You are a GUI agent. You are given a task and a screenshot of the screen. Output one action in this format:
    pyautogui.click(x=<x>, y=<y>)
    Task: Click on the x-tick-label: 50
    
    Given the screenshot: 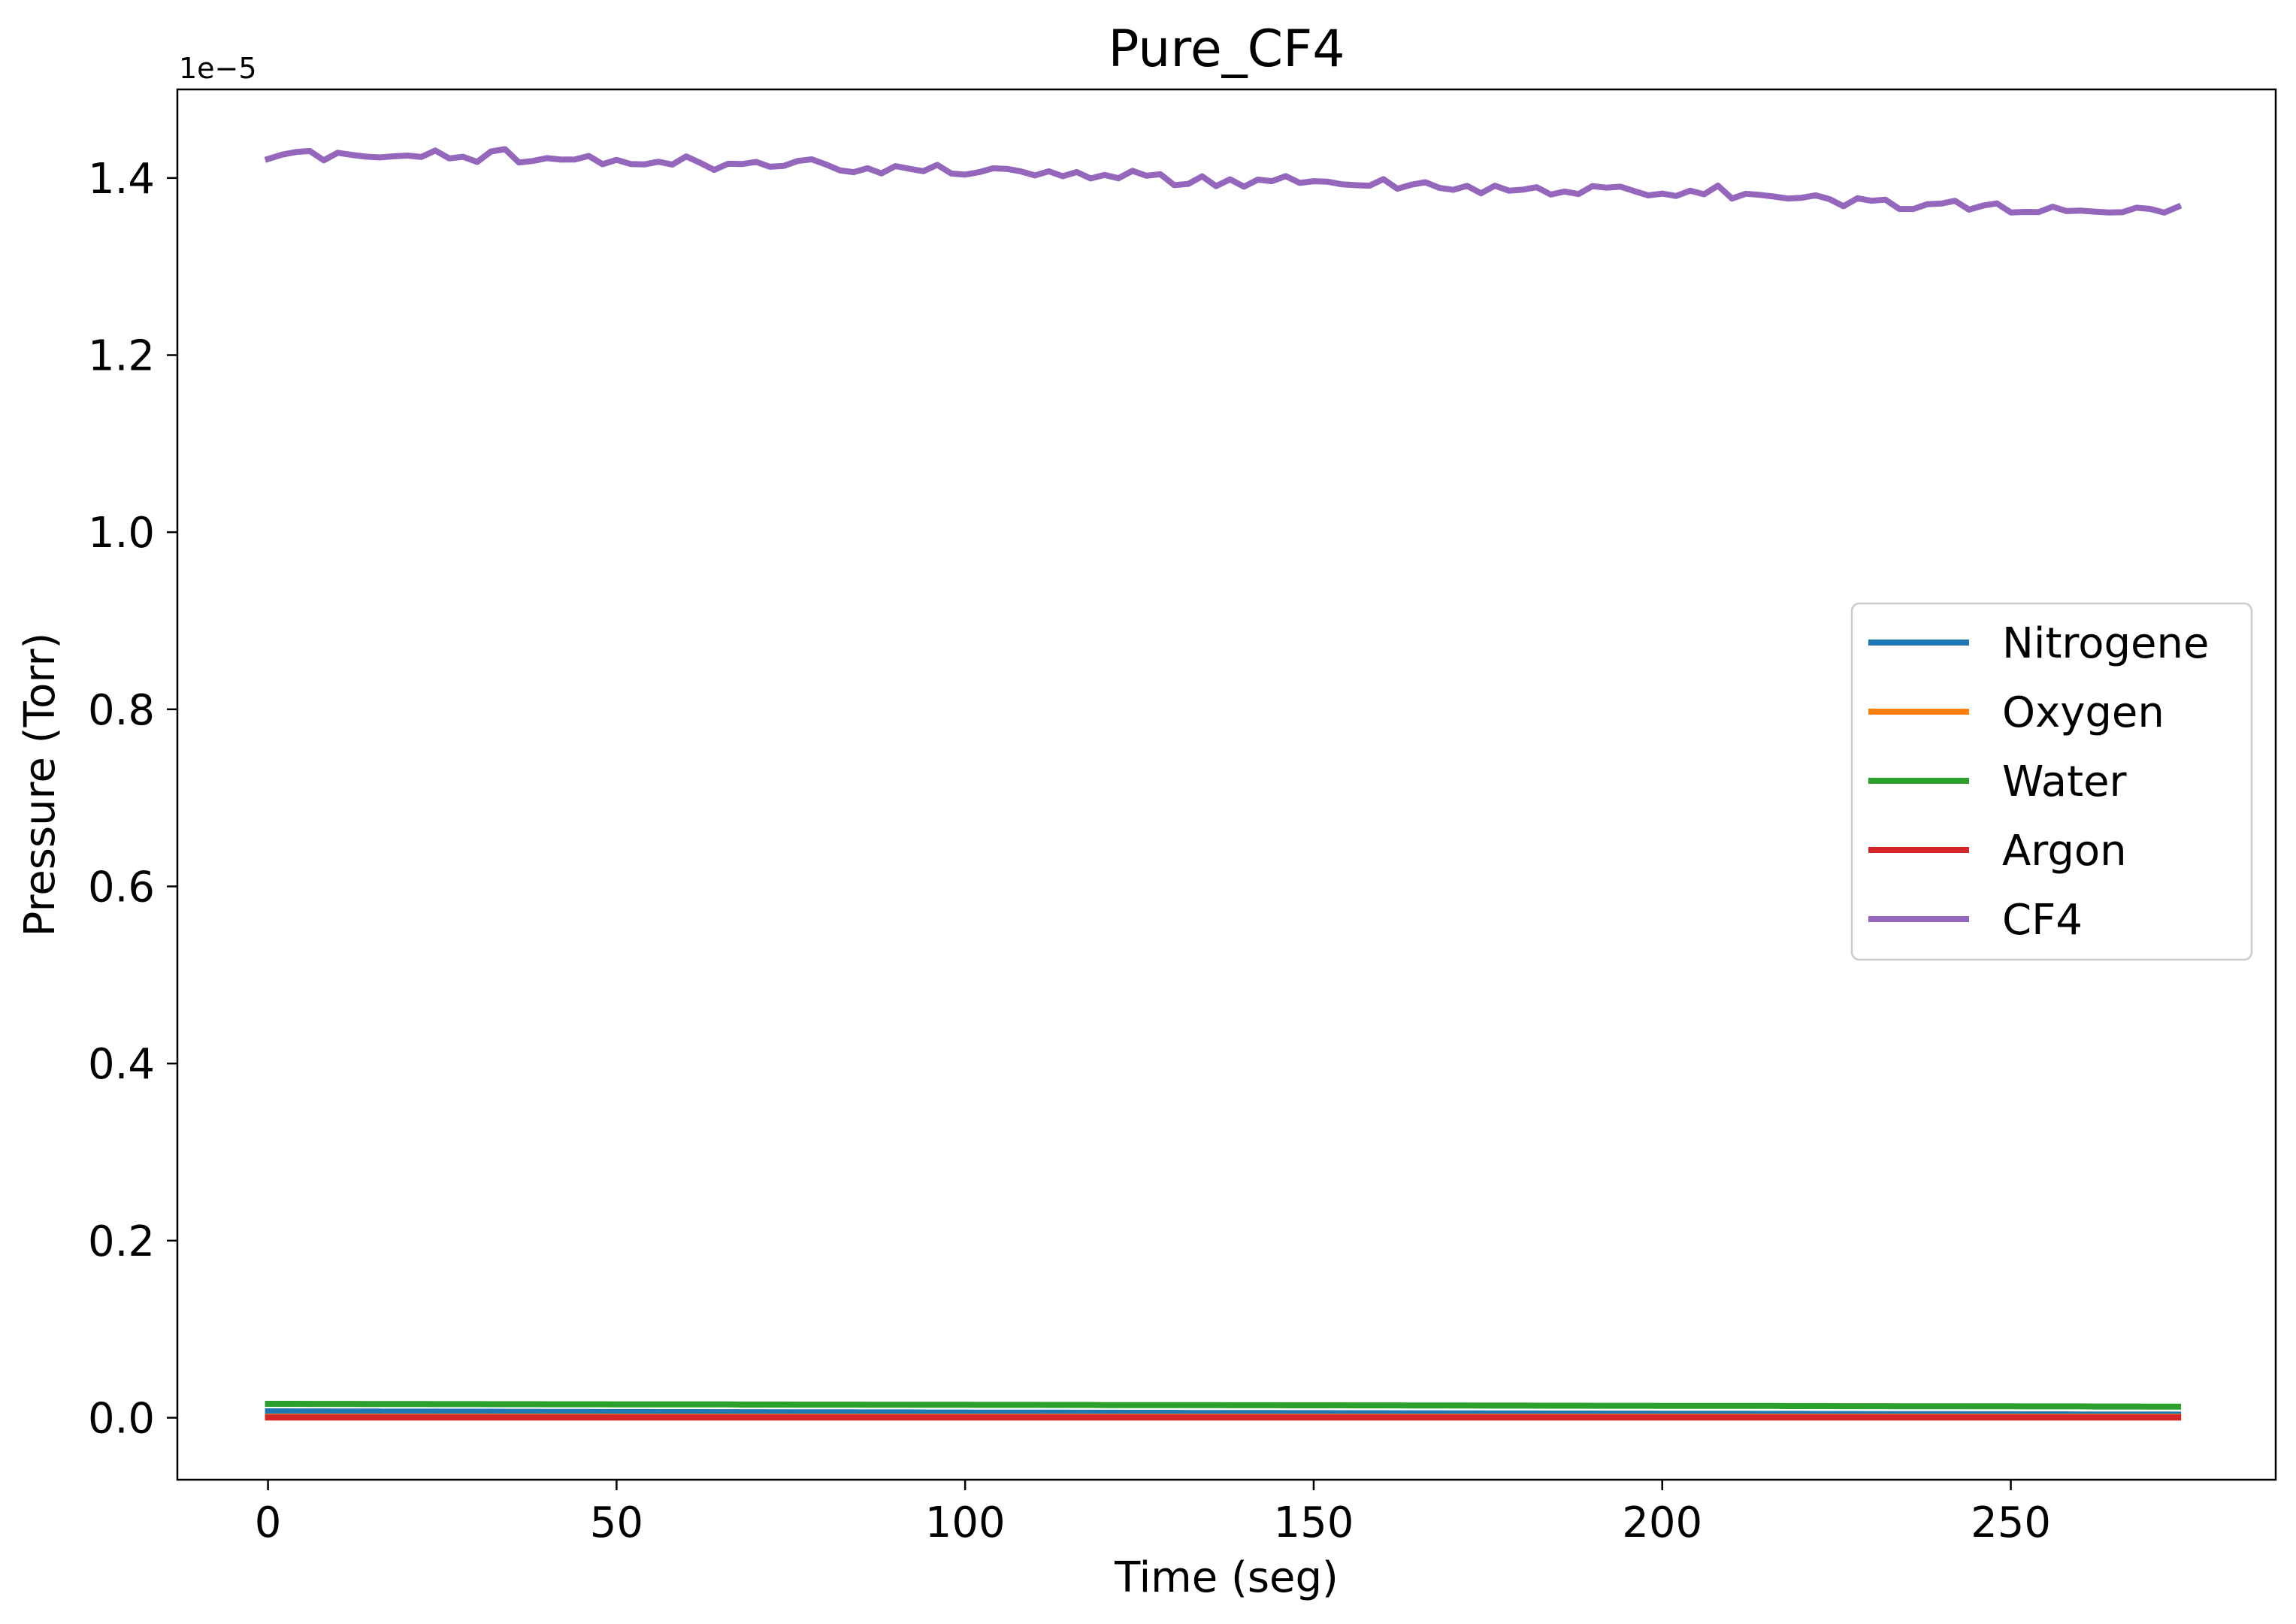 What is the action you would take?
    pyautogui.click(x=617, y=1522)
    